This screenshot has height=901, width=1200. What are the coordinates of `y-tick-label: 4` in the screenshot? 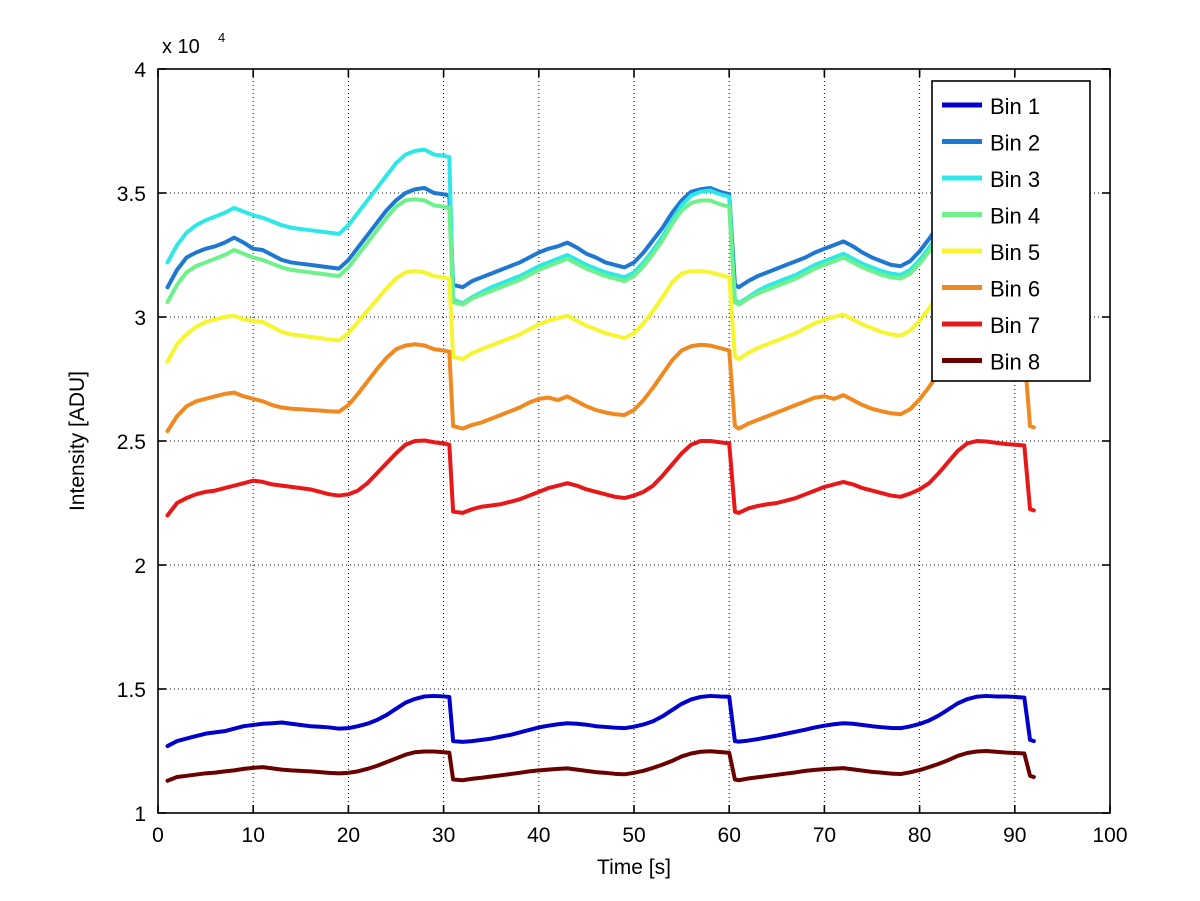 It's located at (140, 70).